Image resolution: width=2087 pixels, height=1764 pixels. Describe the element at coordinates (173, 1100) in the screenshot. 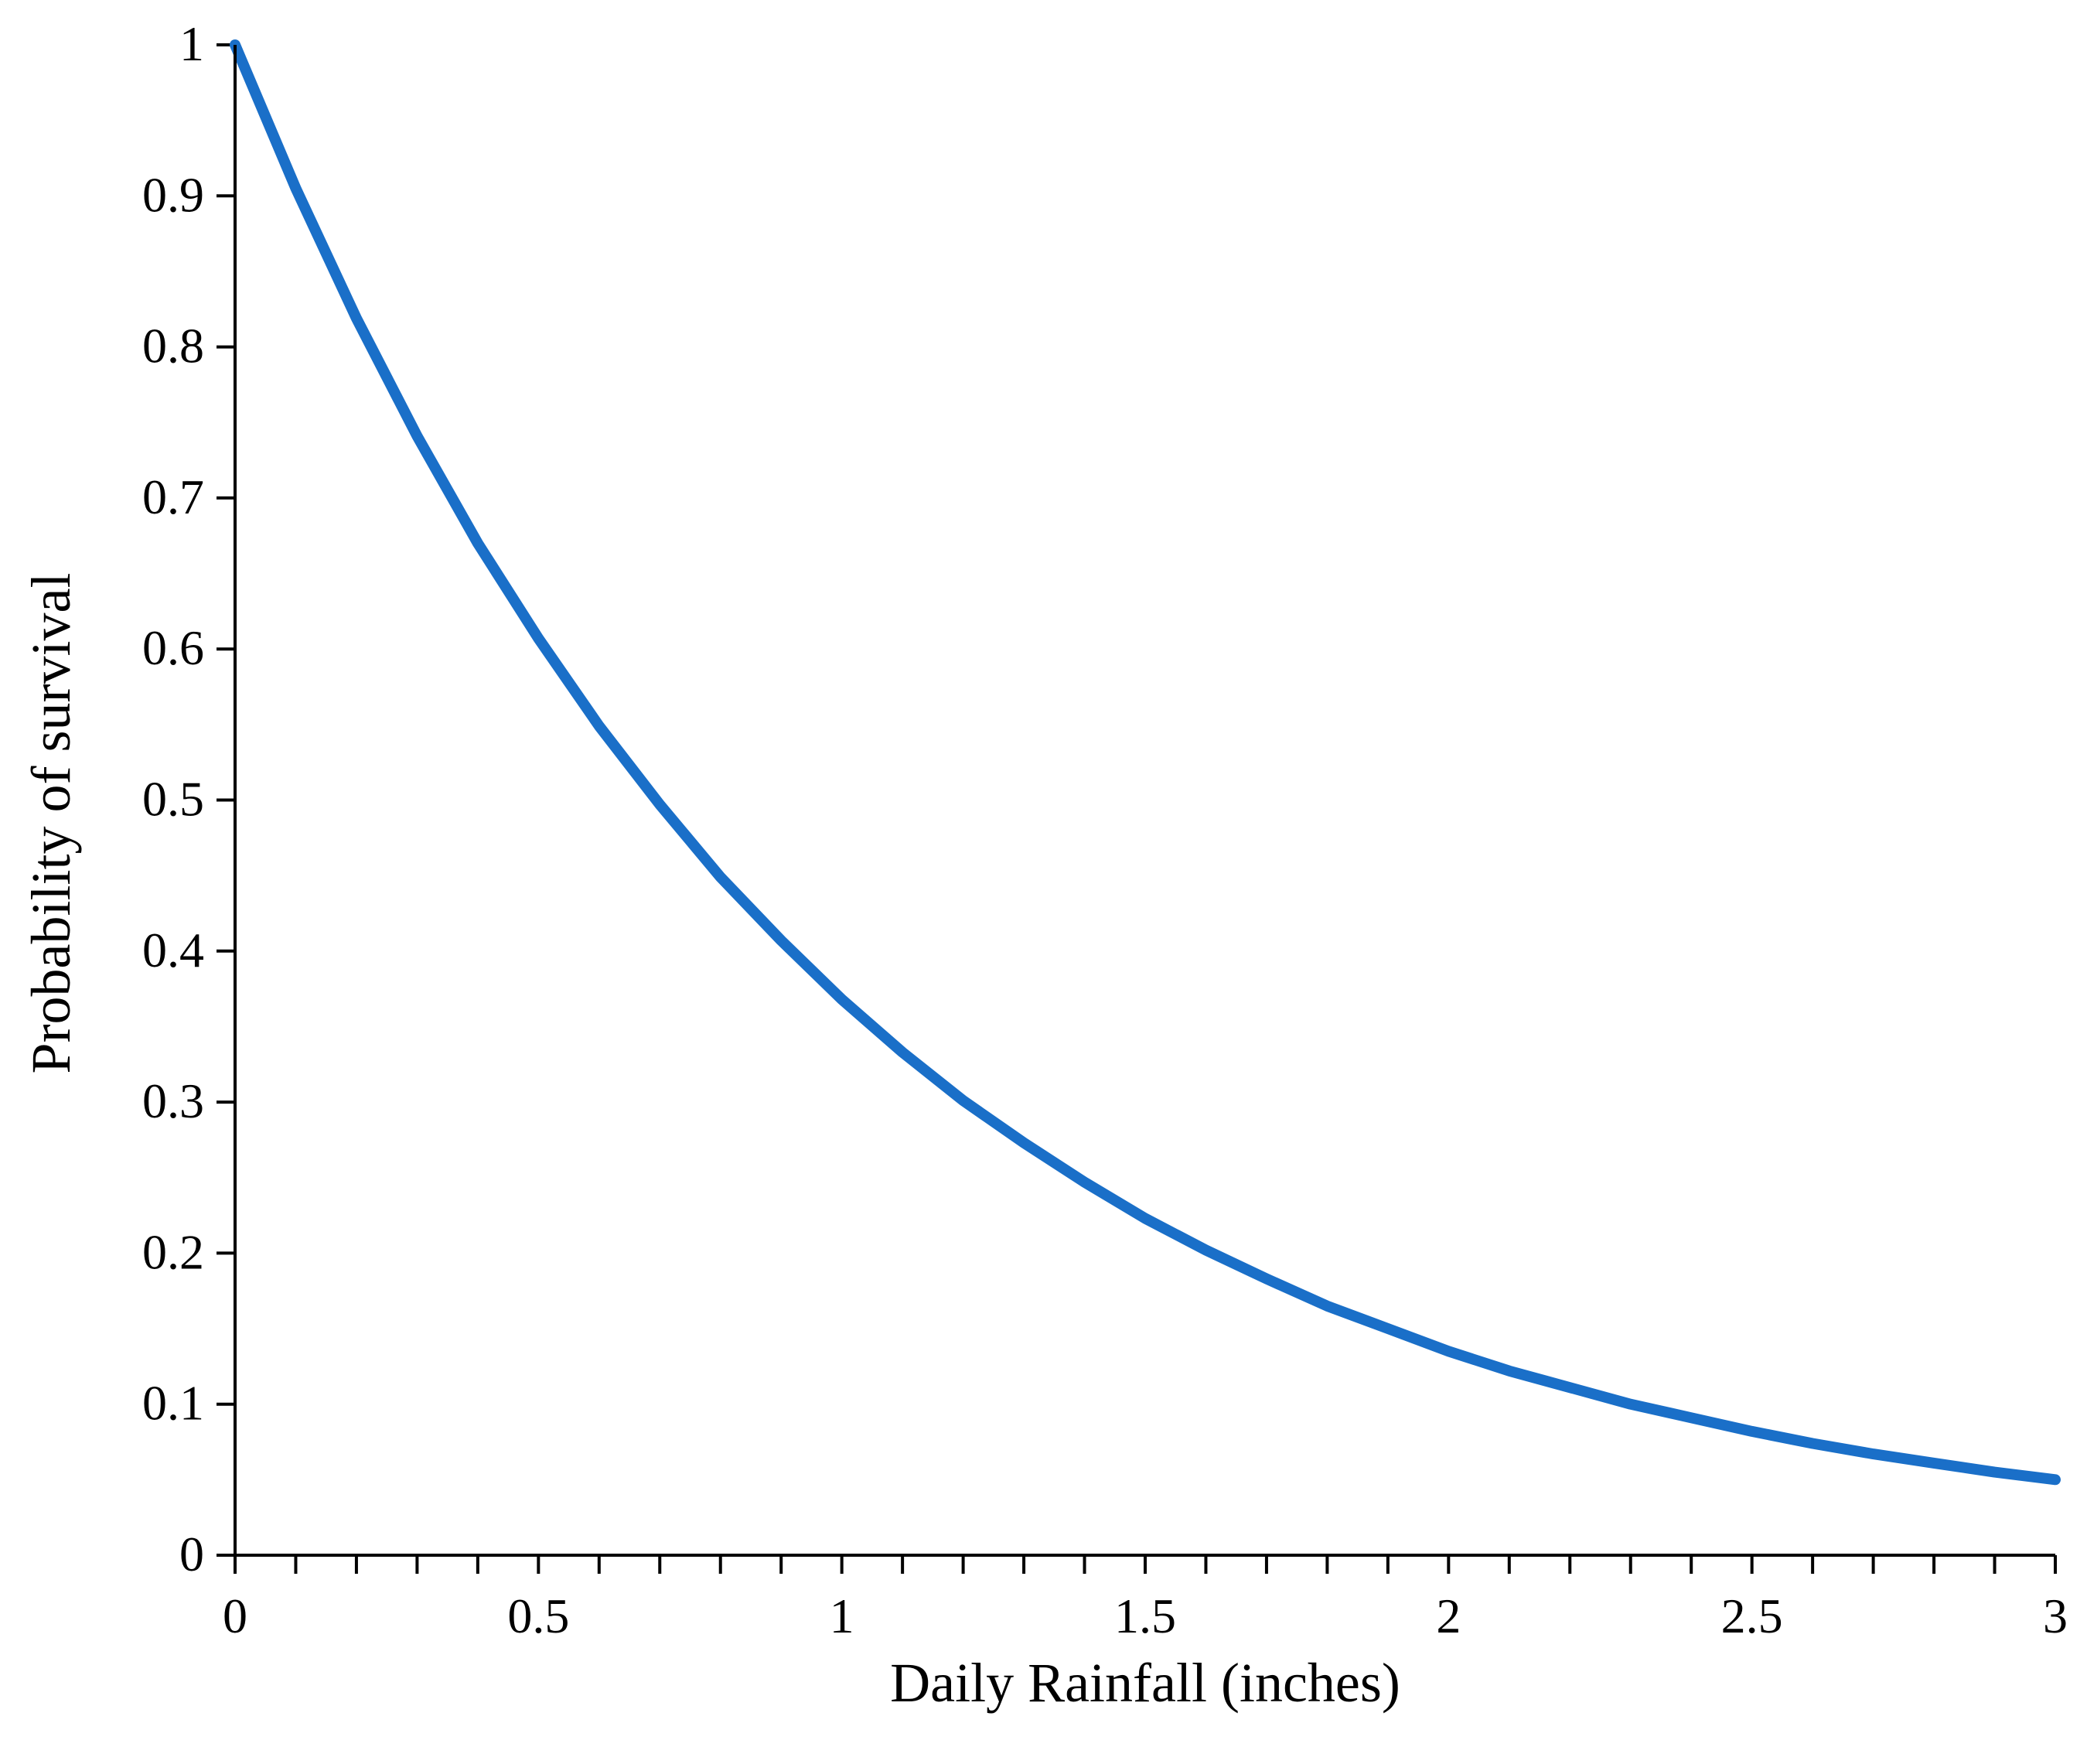

I see `y-tick-label: 0.3` at that location.